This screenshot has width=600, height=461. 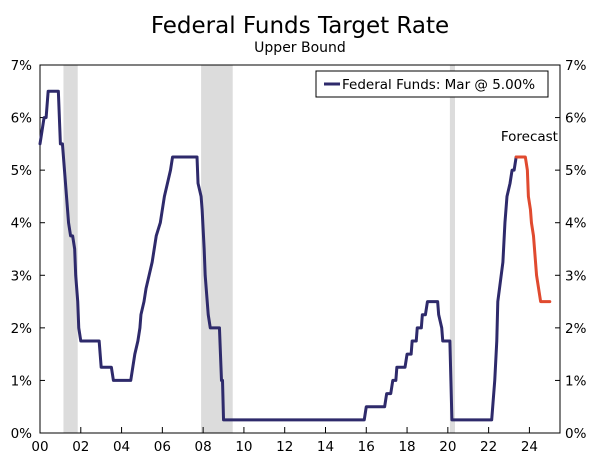 I want to click on y-tick-label-left-1: 1%, so click(x=22, y=381).